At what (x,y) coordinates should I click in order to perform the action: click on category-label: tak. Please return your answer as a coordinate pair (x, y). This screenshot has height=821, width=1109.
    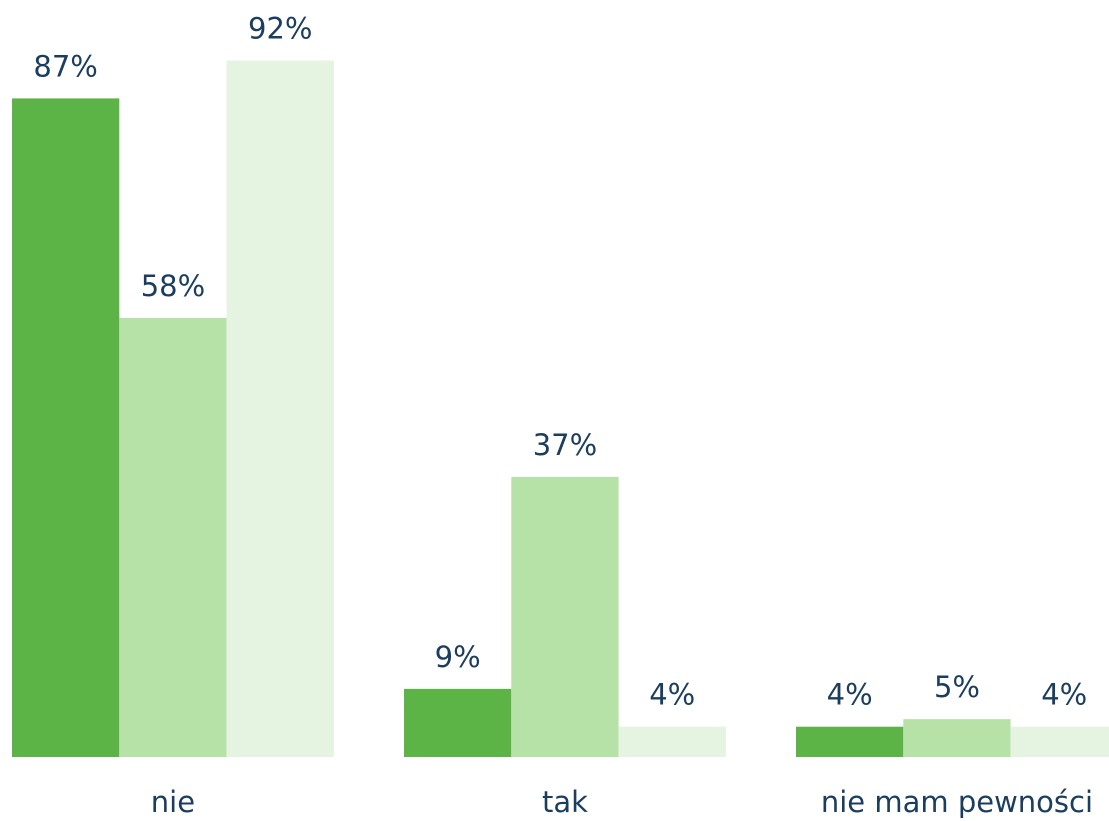
    Looking at the image, I should click on (565, 802).